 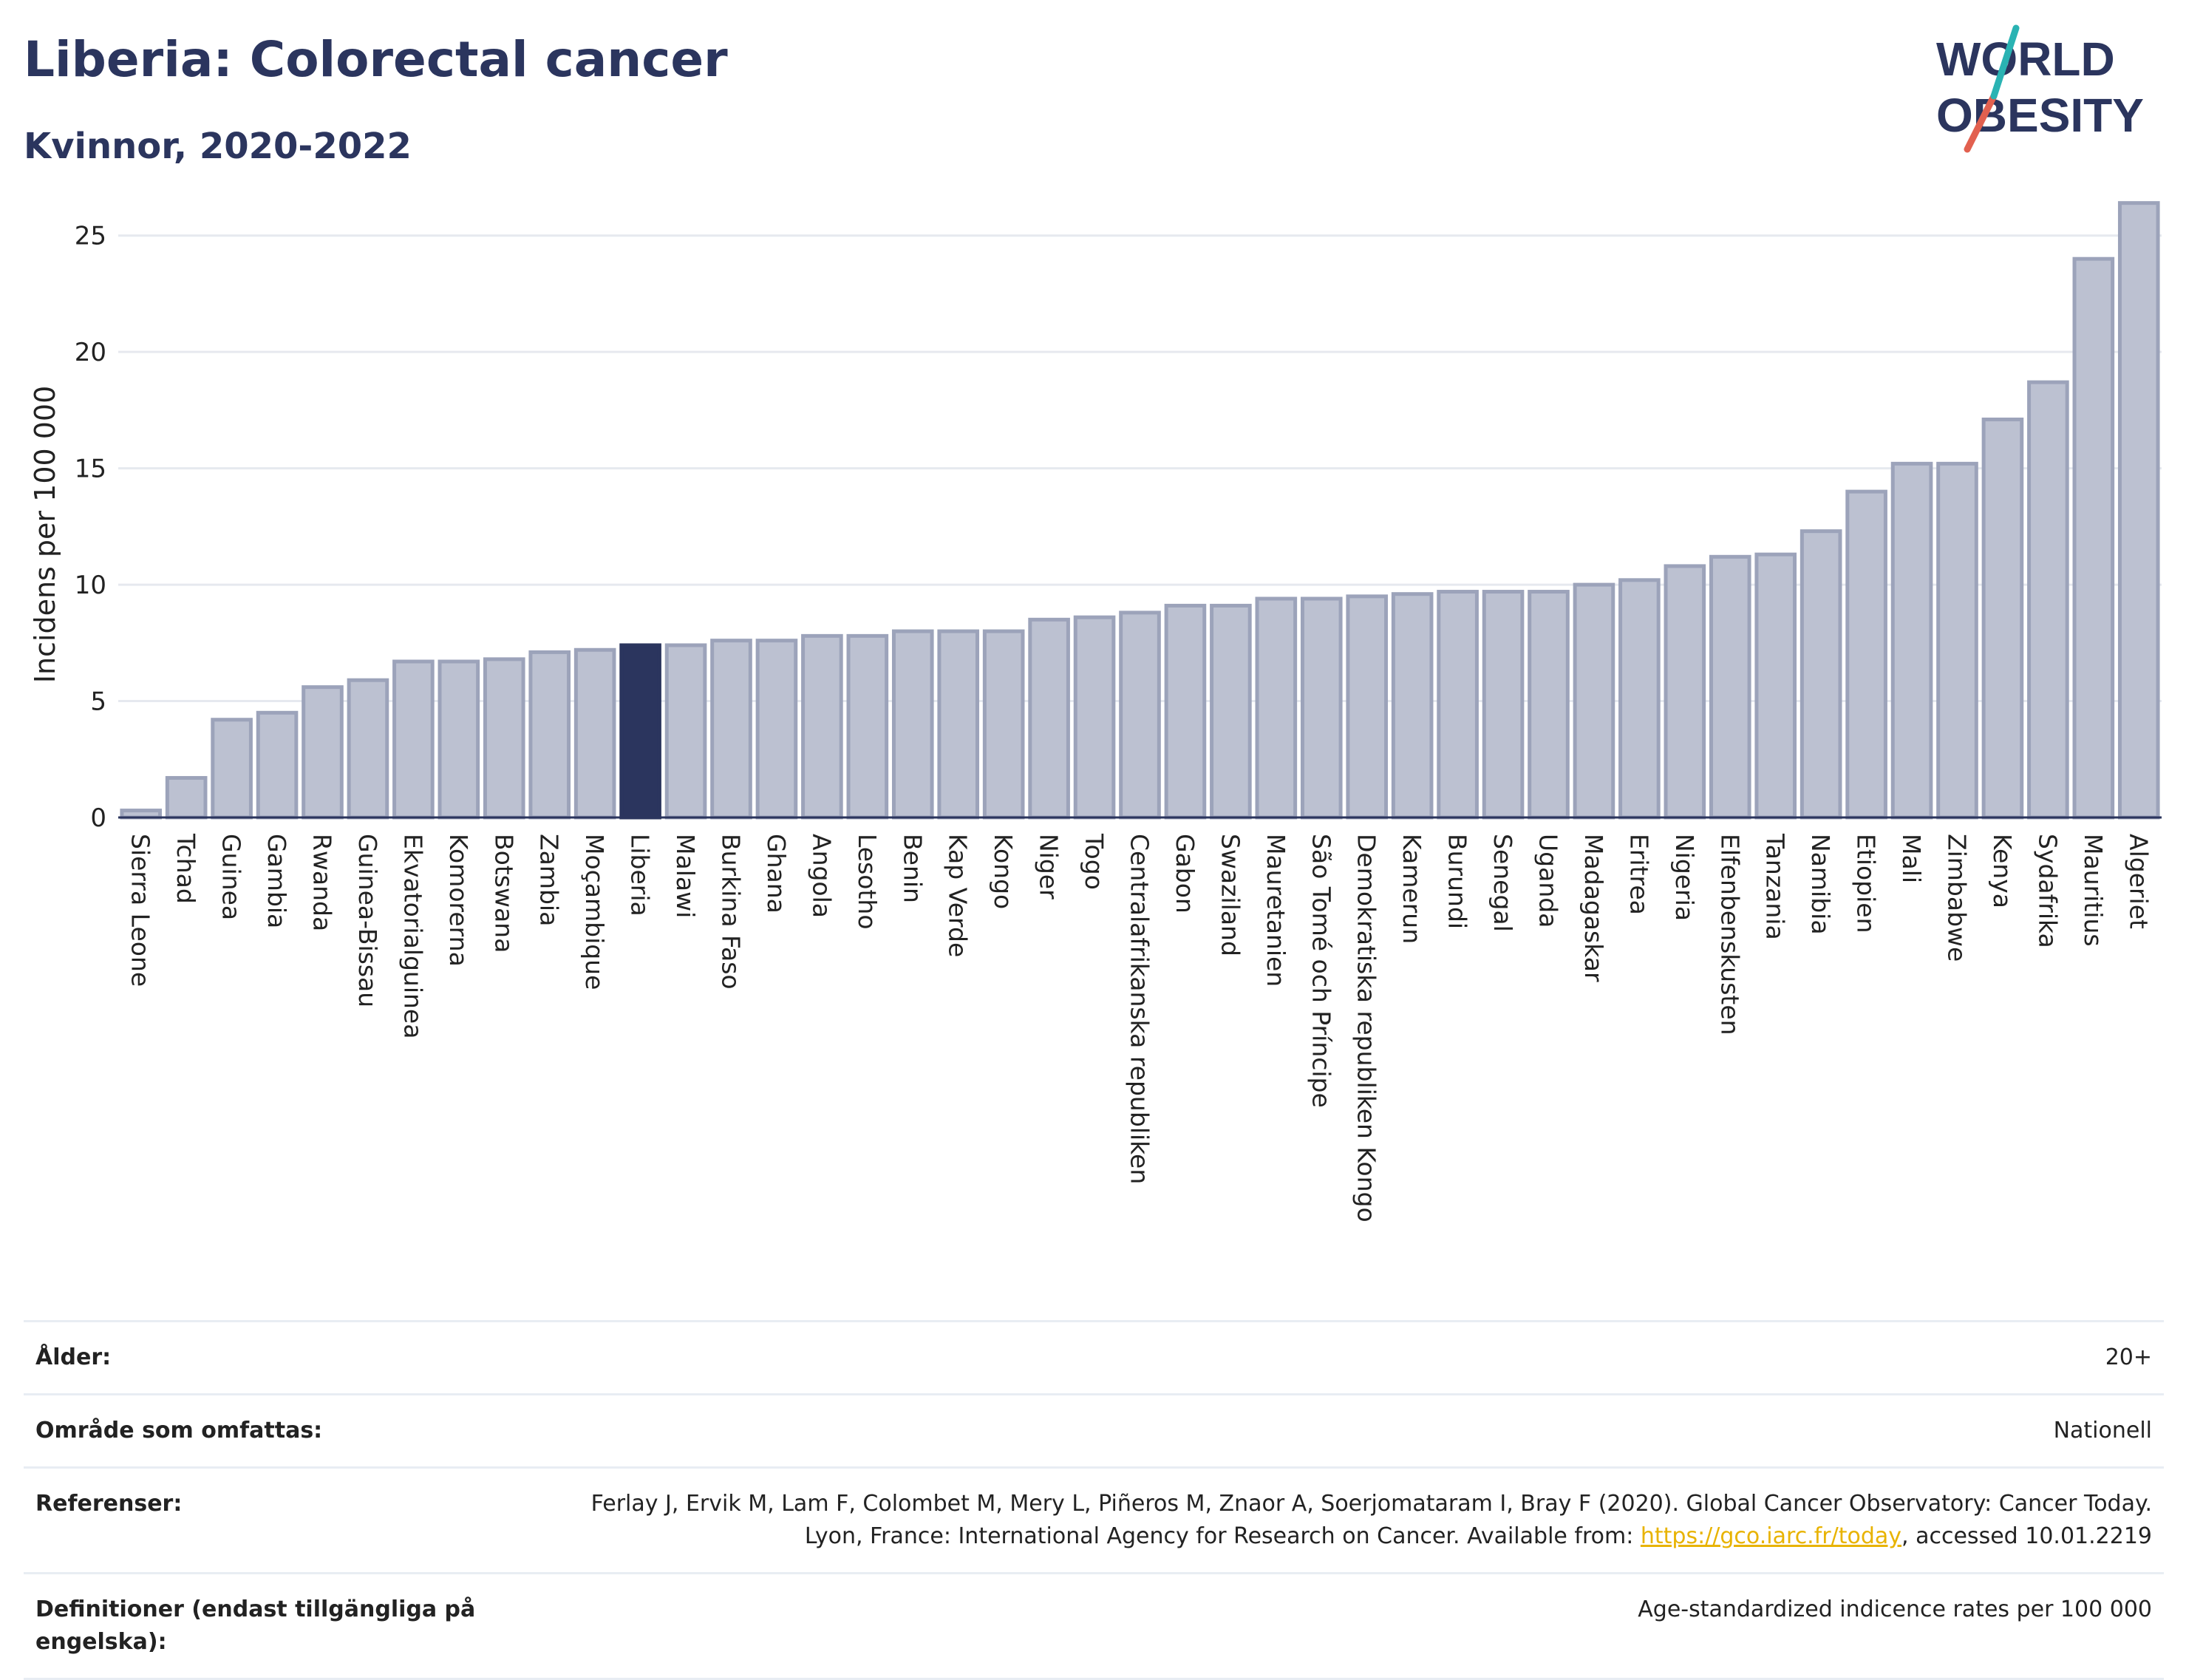 What do you see at coordinates (1771, 1536) in the screenshot?
I see `reference-link: https://gco.iarc.fr/today` at bounding box center [1771, 1536].